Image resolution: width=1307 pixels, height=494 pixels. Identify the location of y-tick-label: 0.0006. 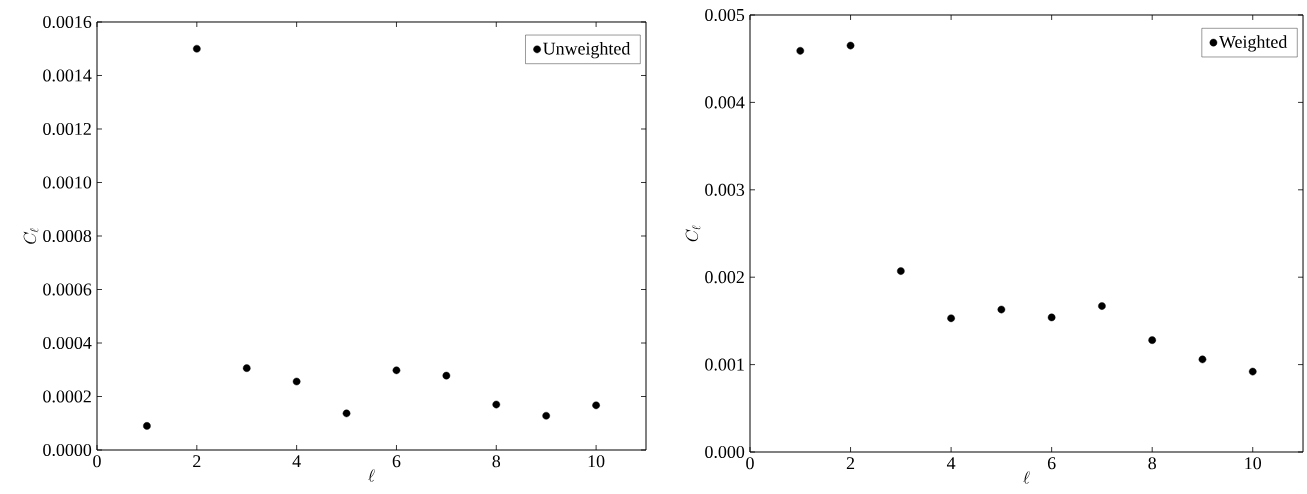
(67, 289).